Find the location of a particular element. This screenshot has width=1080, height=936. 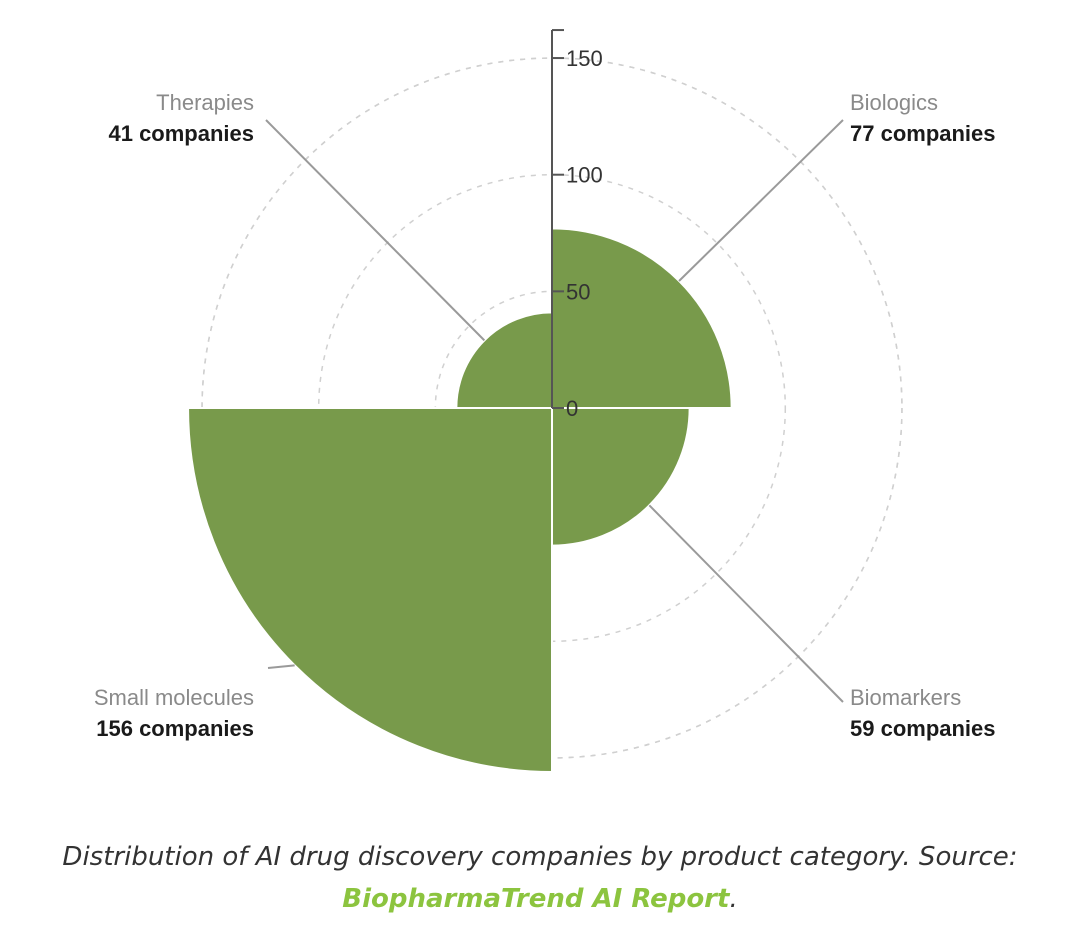

category-label-biomarkers: Biomarkers is located at coordinates (905, 697).